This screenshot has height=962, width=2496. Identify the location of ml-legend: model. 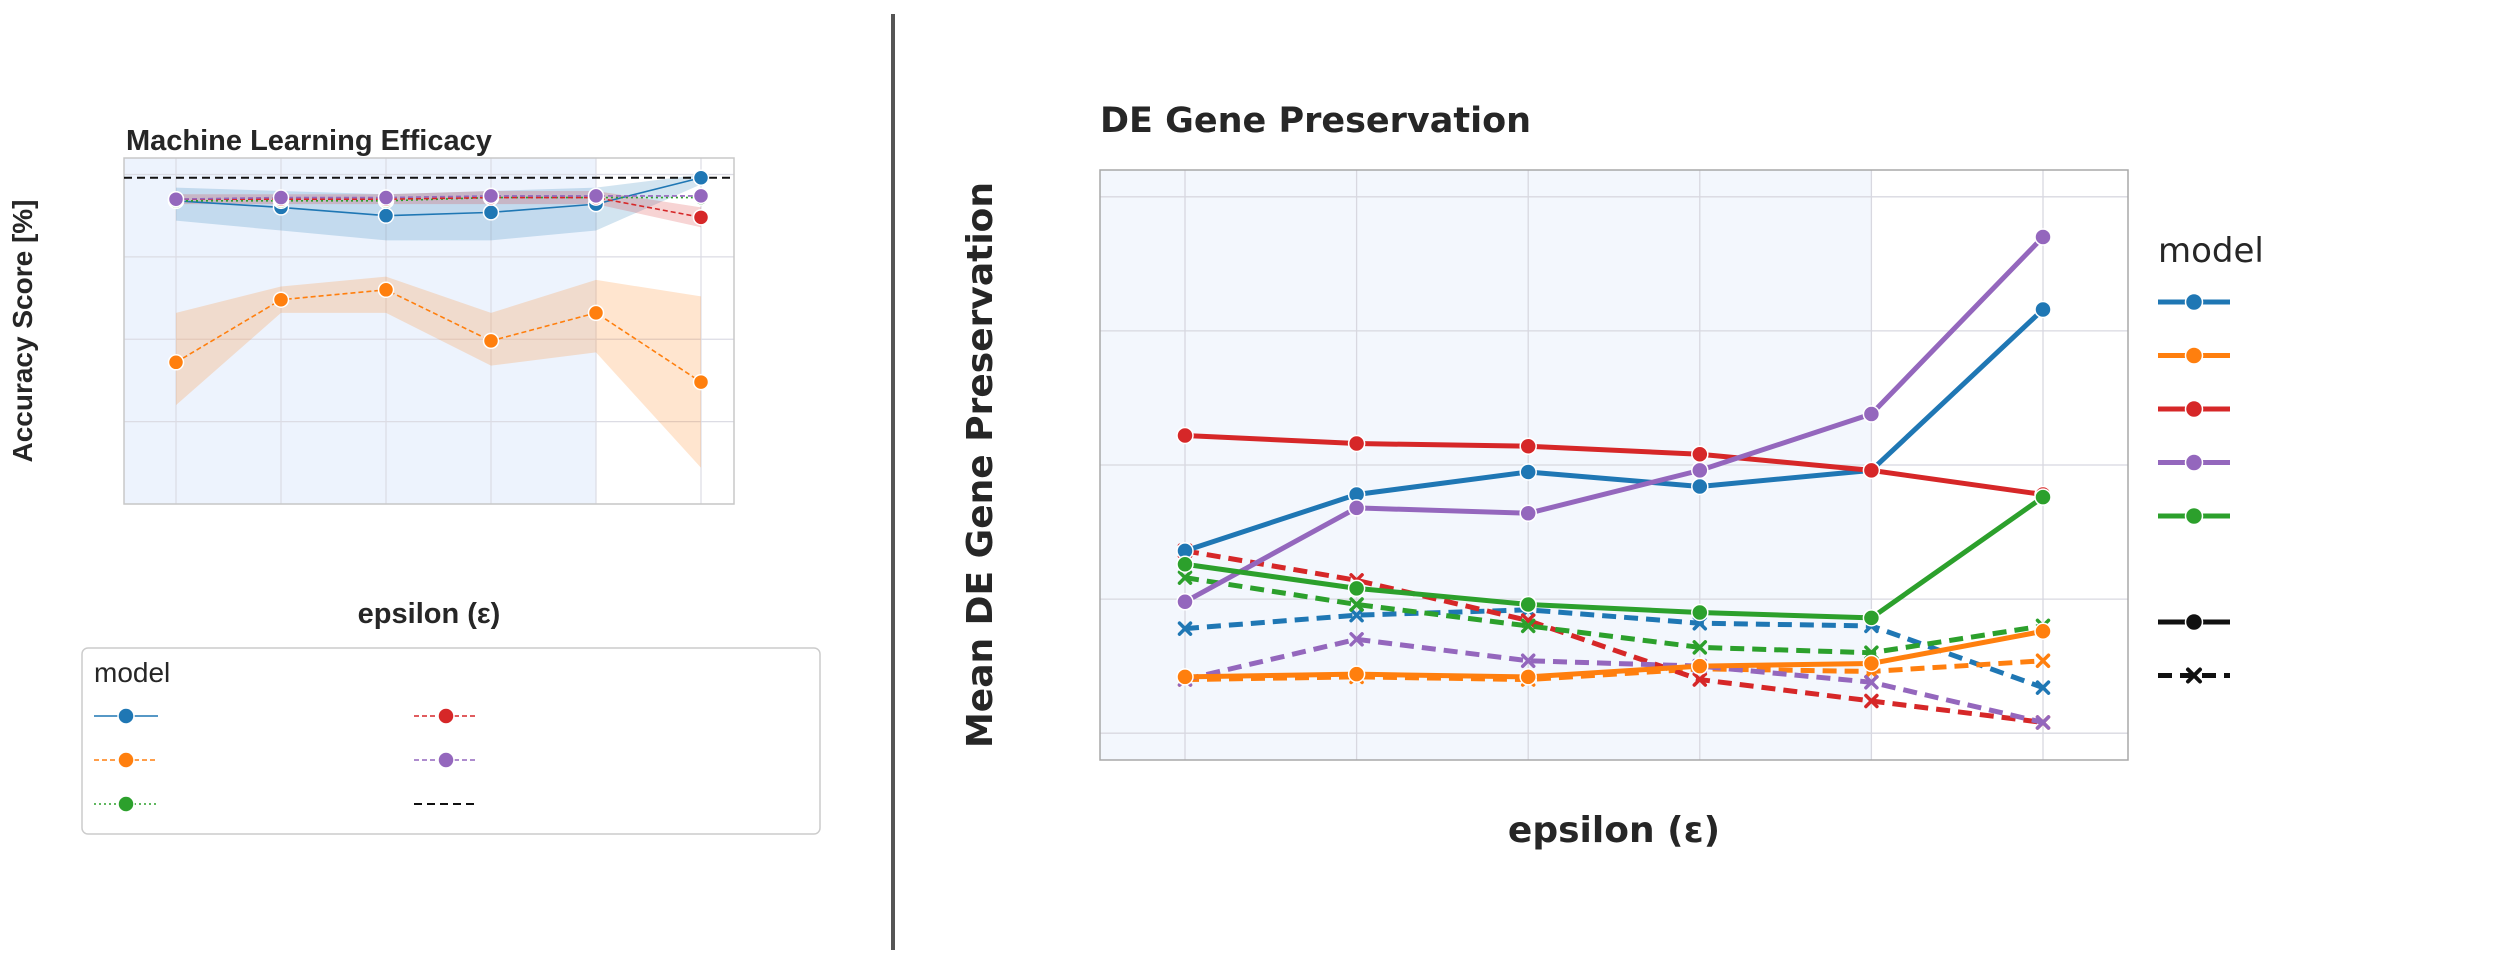
(451, 741).